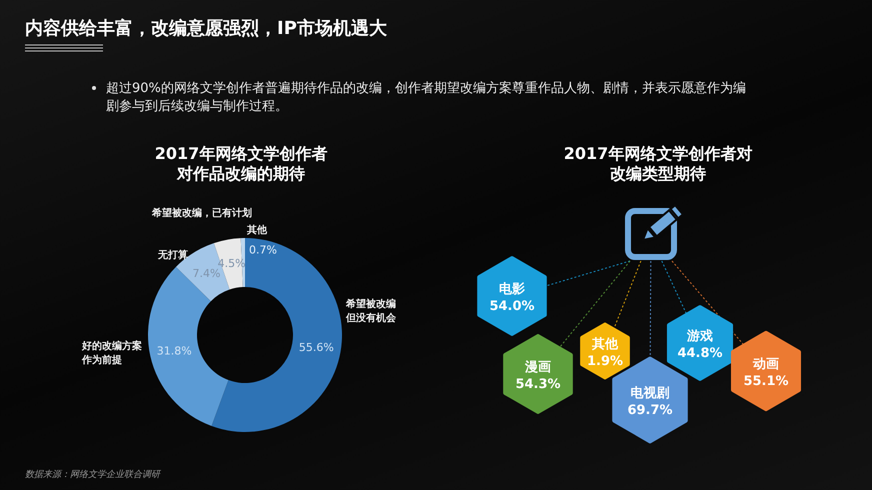  Describe the element at coordinates (202, 214) in the screenshot. I see `slice-label: 希望被改编，已有计划` at that location.